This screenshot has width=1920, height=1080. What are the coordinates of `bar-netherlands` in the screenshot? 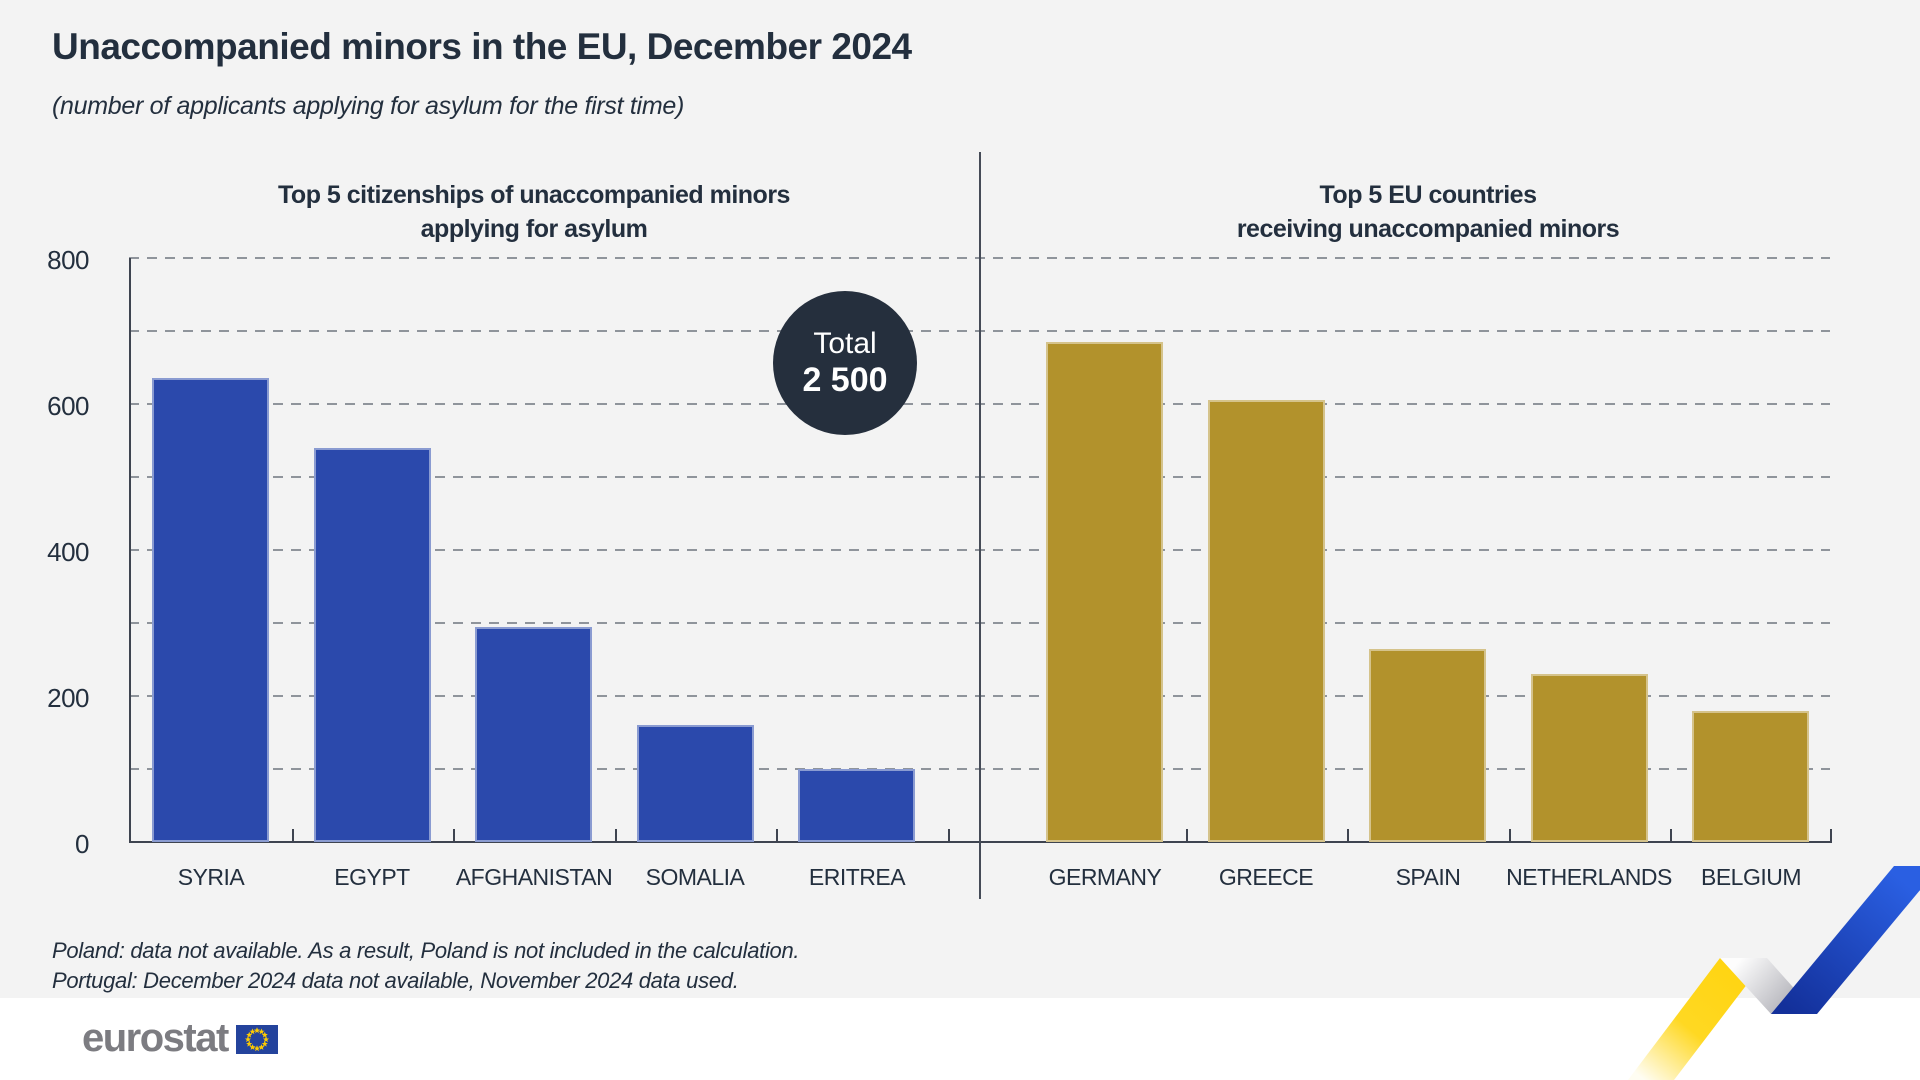 It's located at (1589, 758).